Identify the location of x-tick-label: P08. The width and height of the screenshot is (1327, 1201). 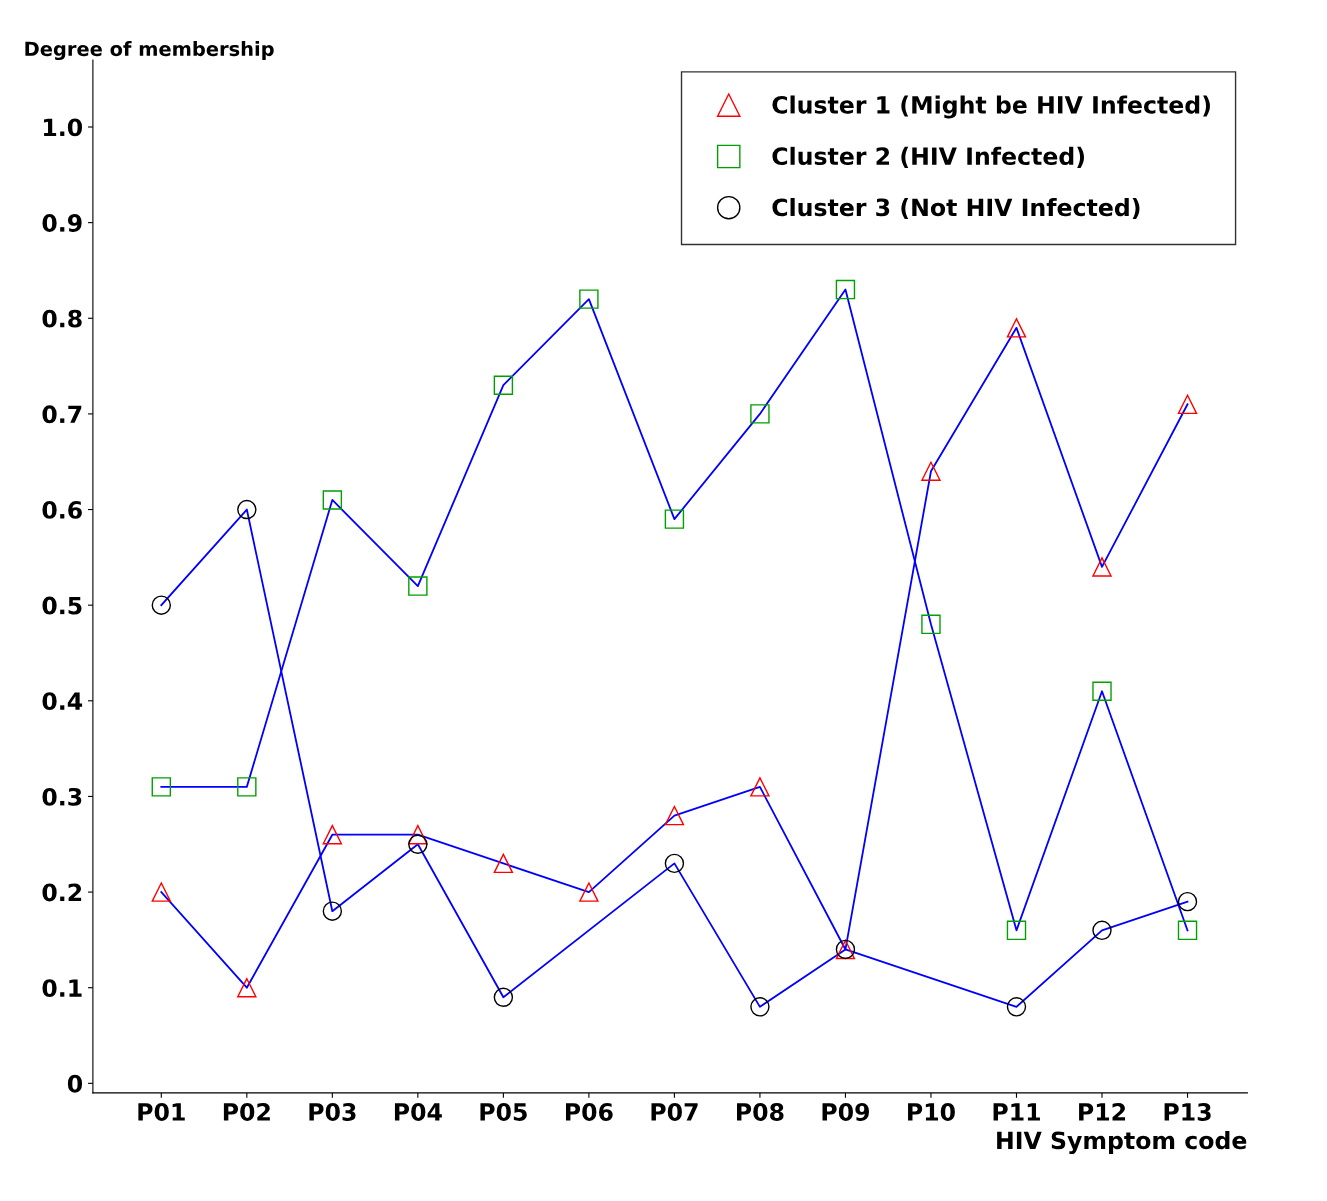
(760, 1112).